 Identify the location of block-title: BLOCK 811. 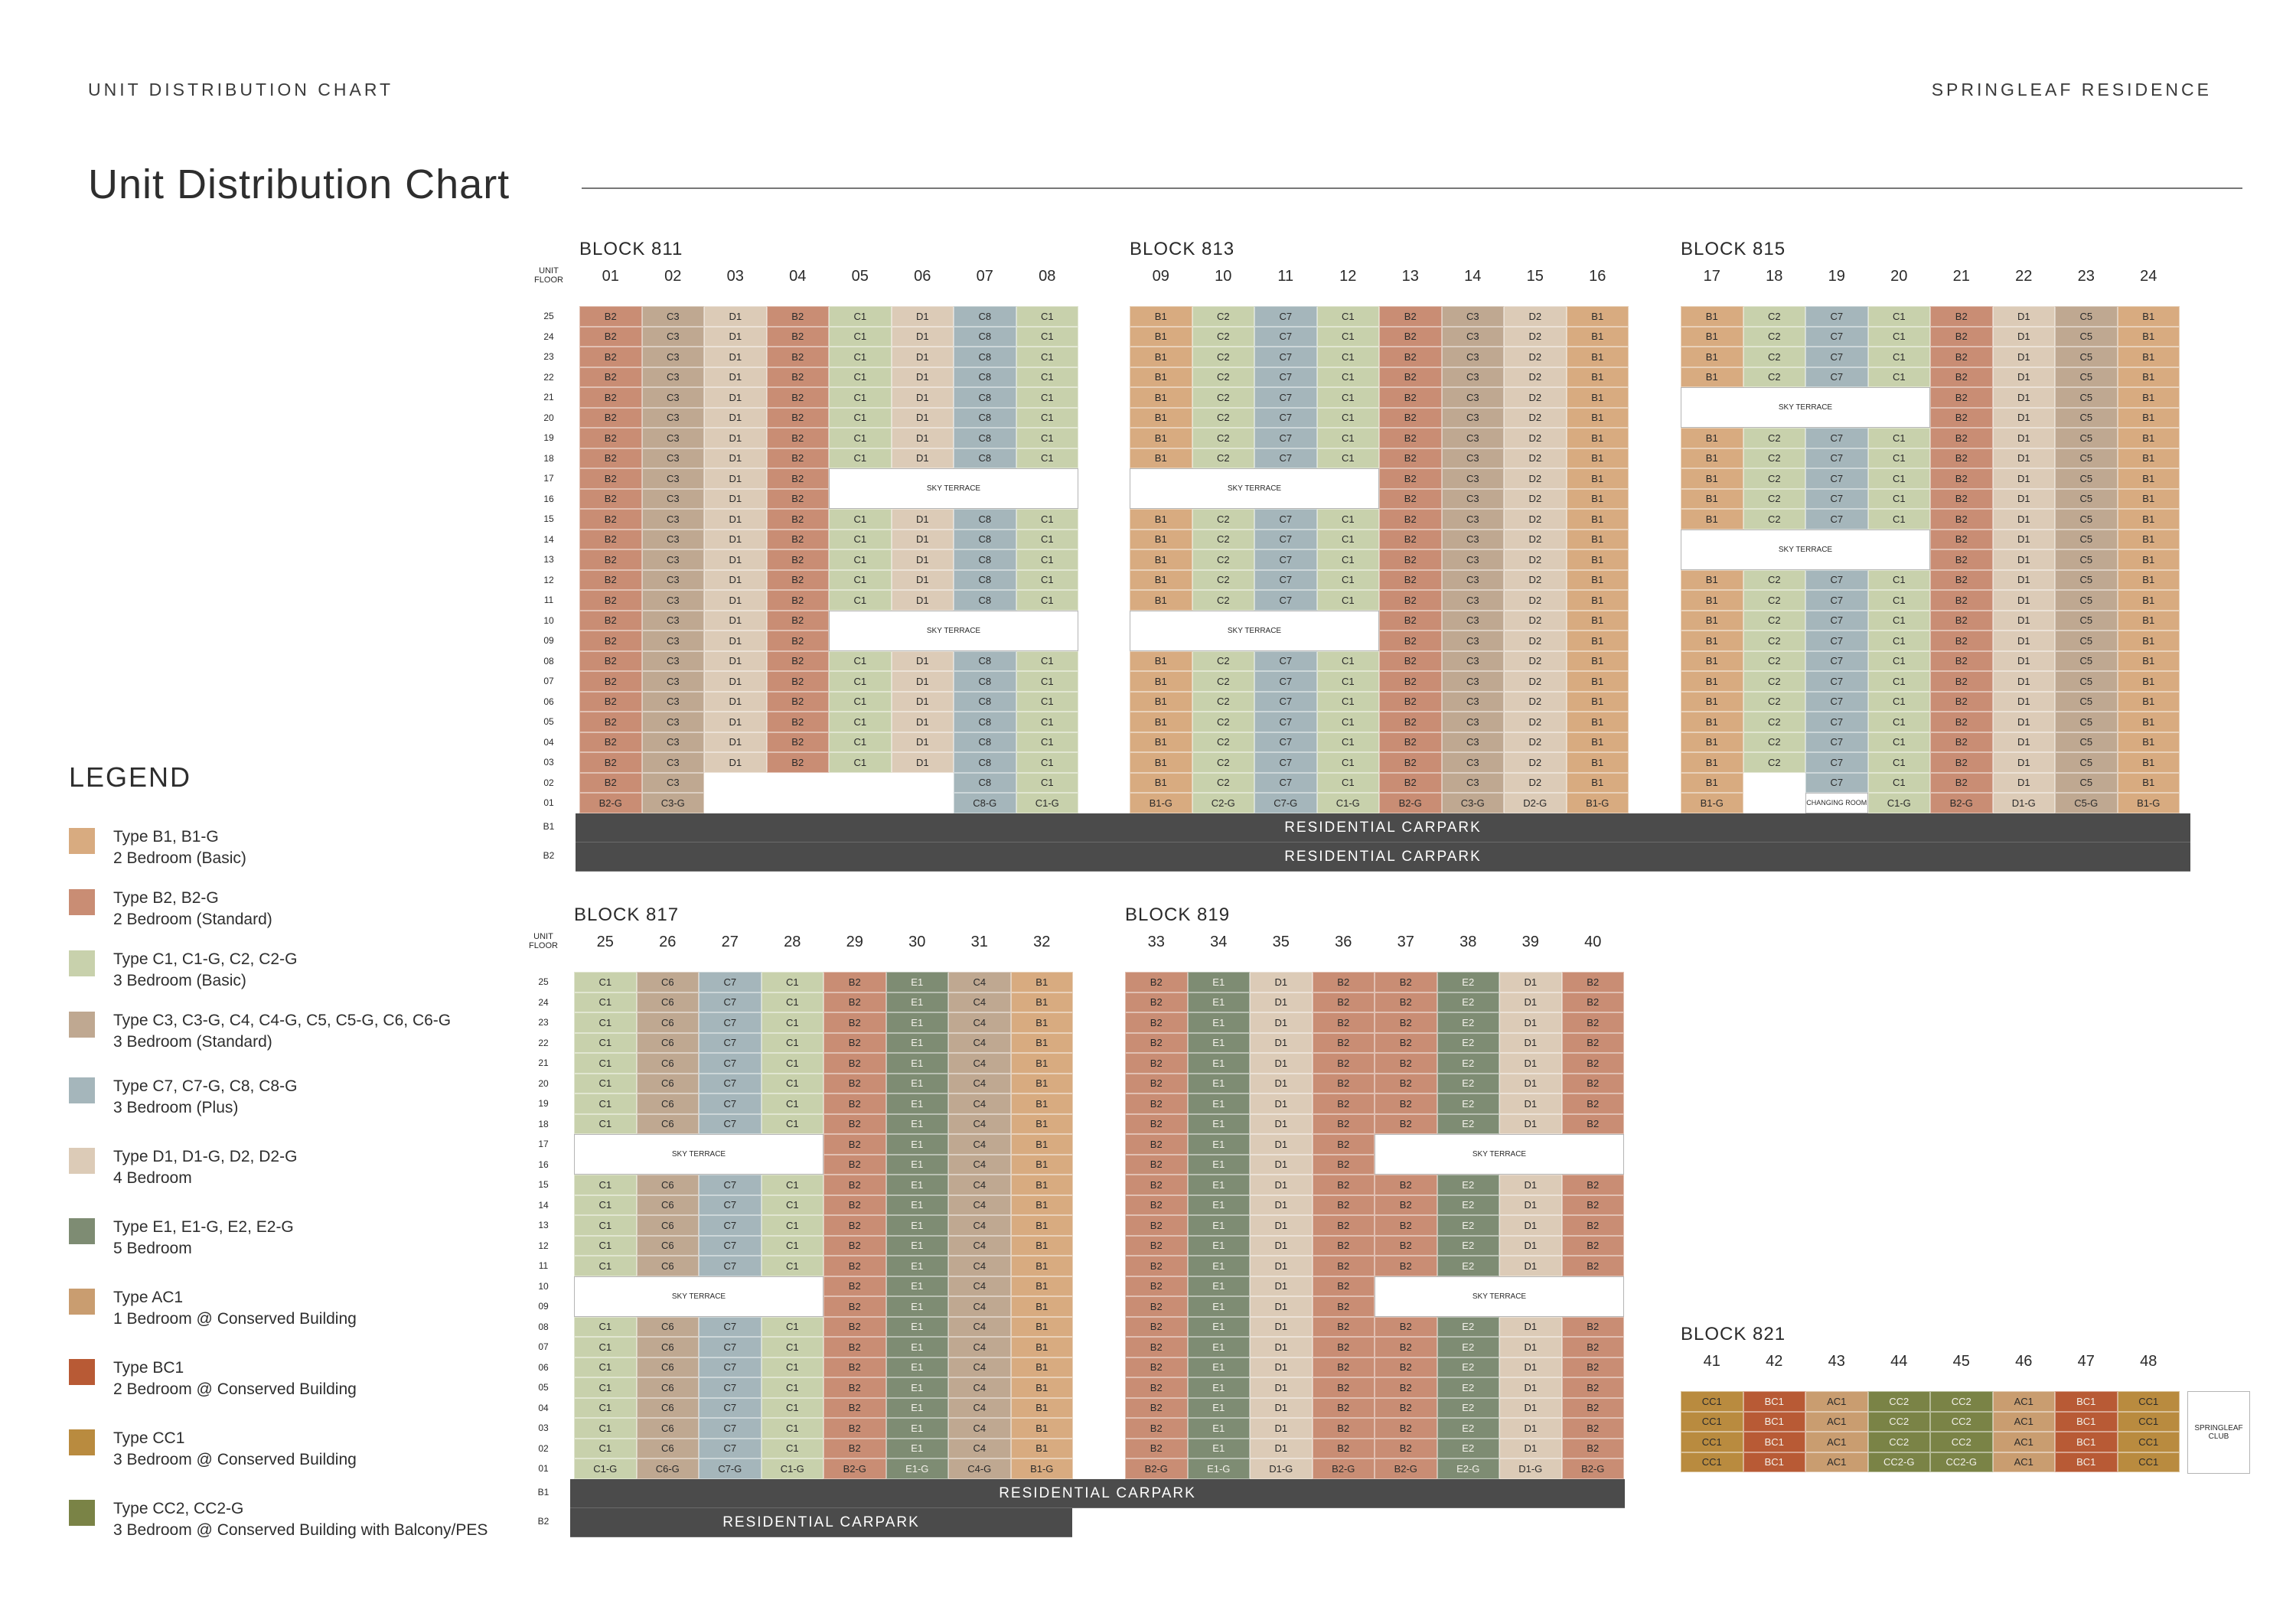
(631, 249).